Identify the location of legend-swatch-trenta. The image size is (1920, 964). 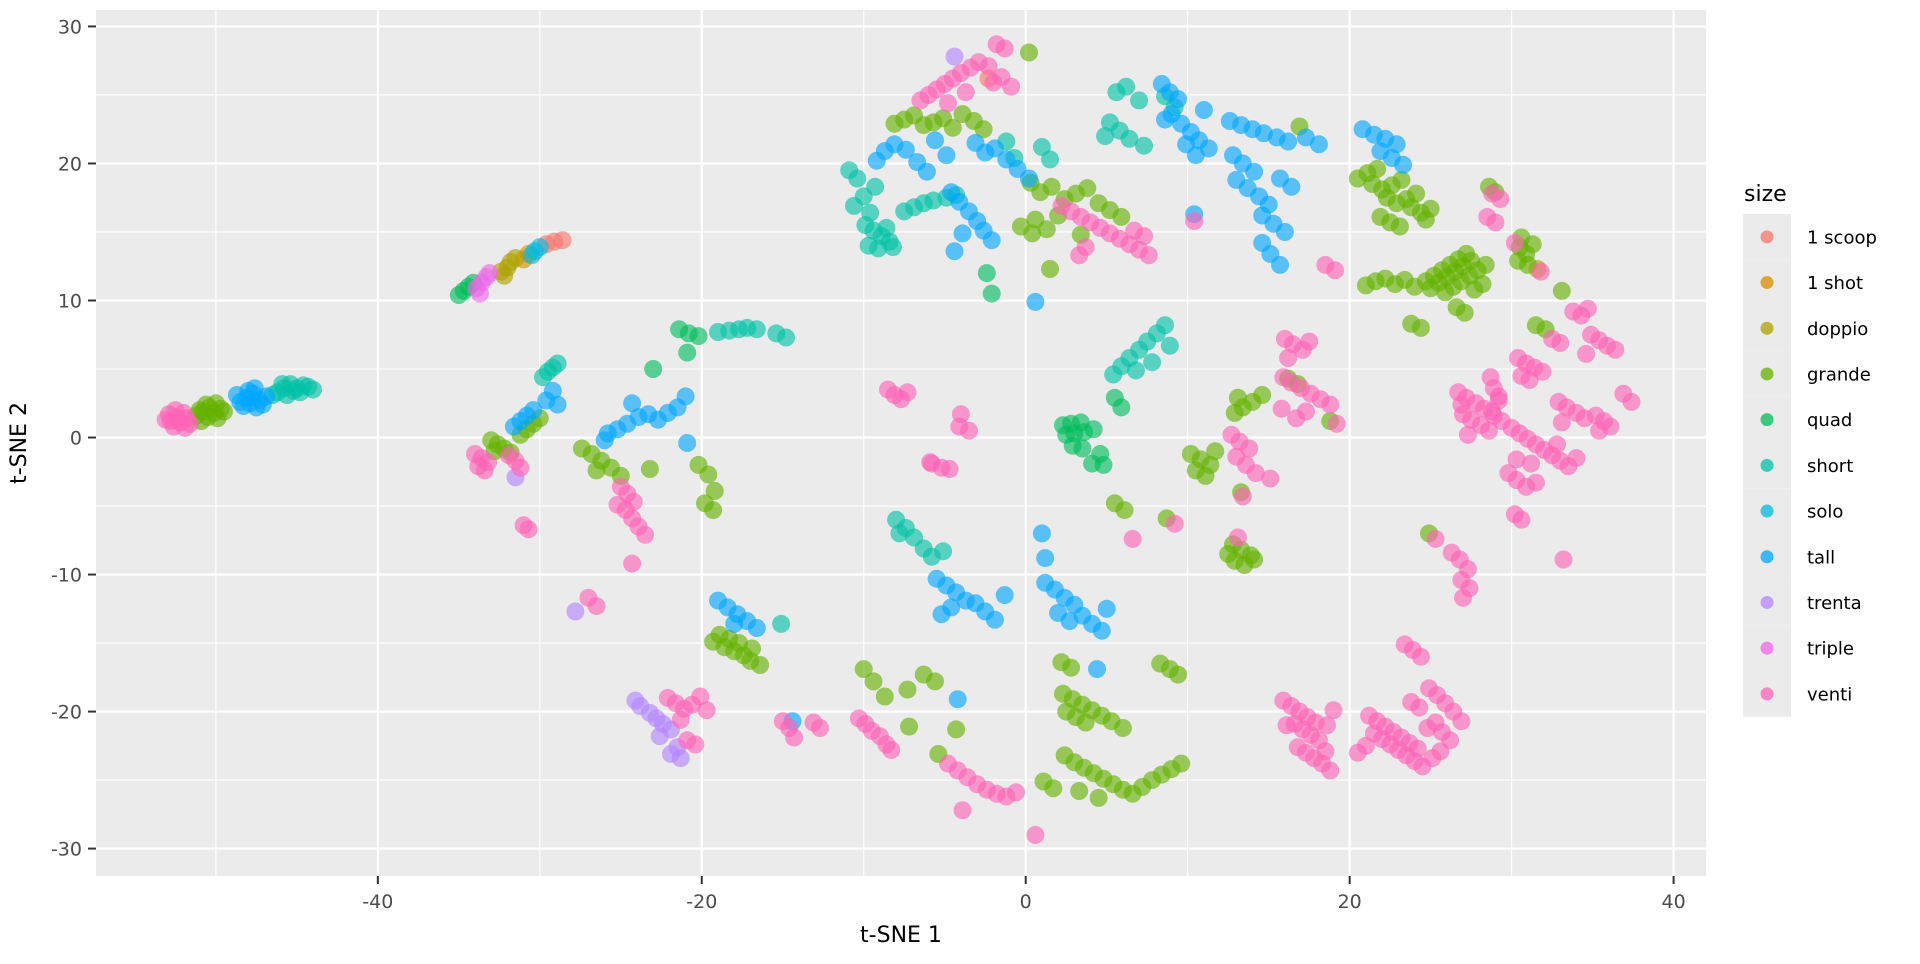
(1767, 602).